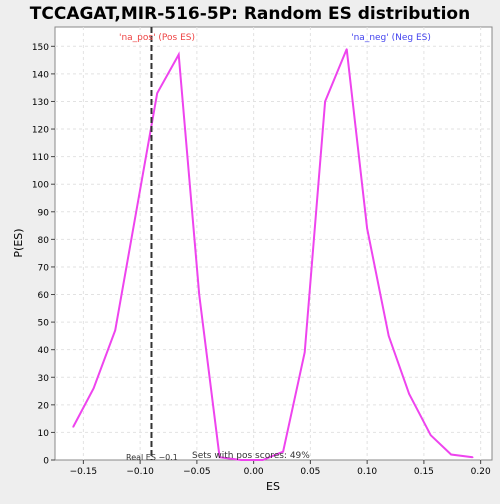  I want to click on y-tick-label: 10, so click(44, 434).